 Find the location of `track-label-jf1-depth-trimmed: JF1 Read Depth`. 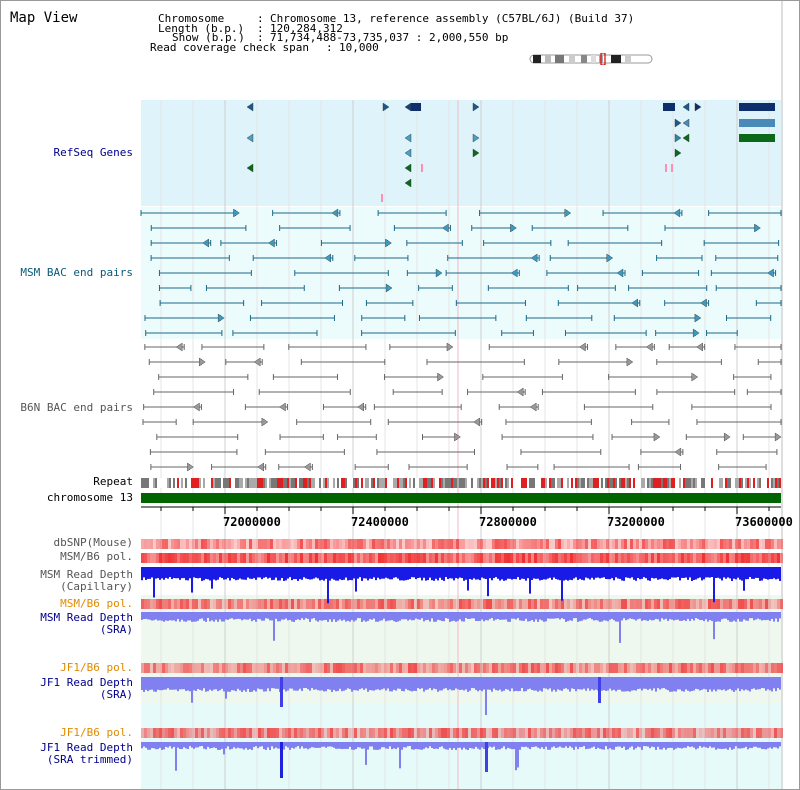

track-label-jf1-depth-trimmed: JF1 Read Depth is located at coordinates (86, 747).